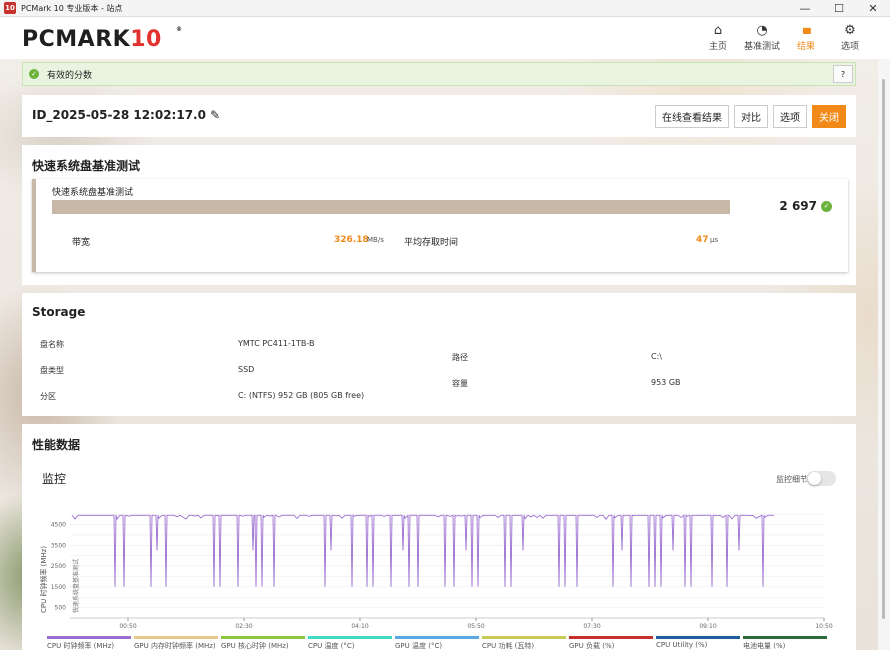 This screenshot has width=890, height=650. I want to click on app-header: PCMARK10 ® ⌂ 主页 ◔ 基准测试 ▮▮▮ 结果 ⚙ 选项, so click(445, 38).